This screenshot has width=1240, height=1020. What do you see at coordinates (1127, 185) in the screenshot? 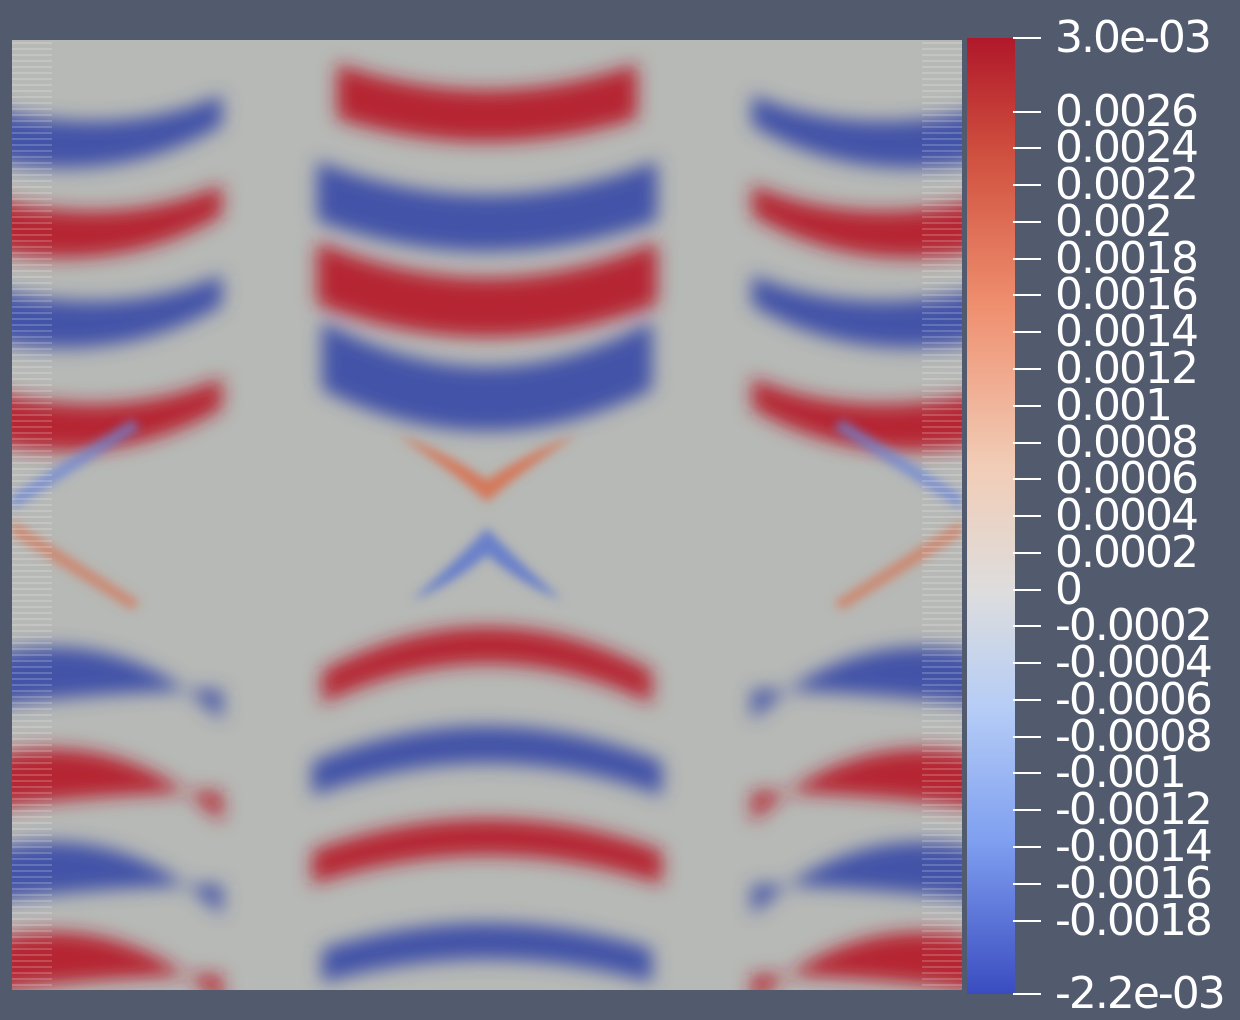
I see `colorbar-tick-label: 0.0022` at bounding box center [1127, 185].